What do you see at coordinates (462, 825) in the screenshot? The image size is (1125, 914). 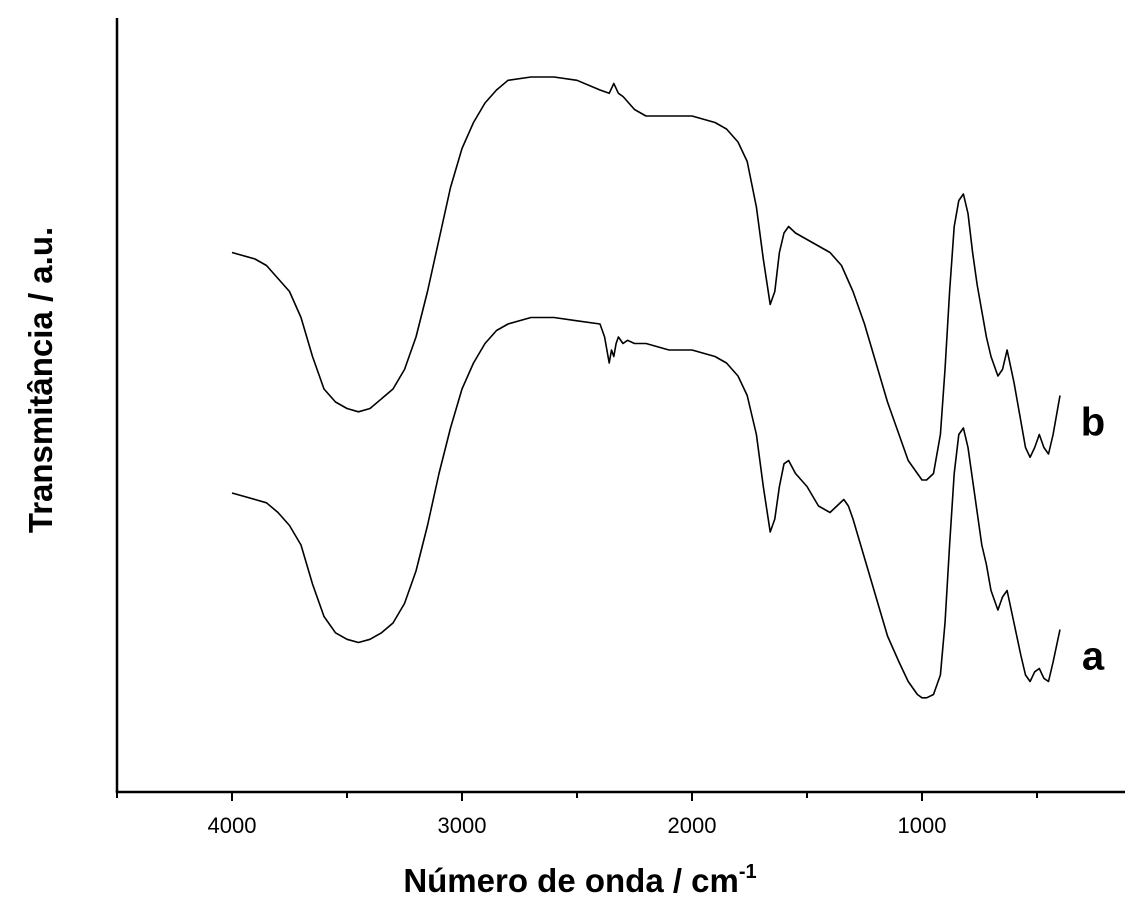 I see `x-tick-label: 3000` at bounding box center [462, 825].